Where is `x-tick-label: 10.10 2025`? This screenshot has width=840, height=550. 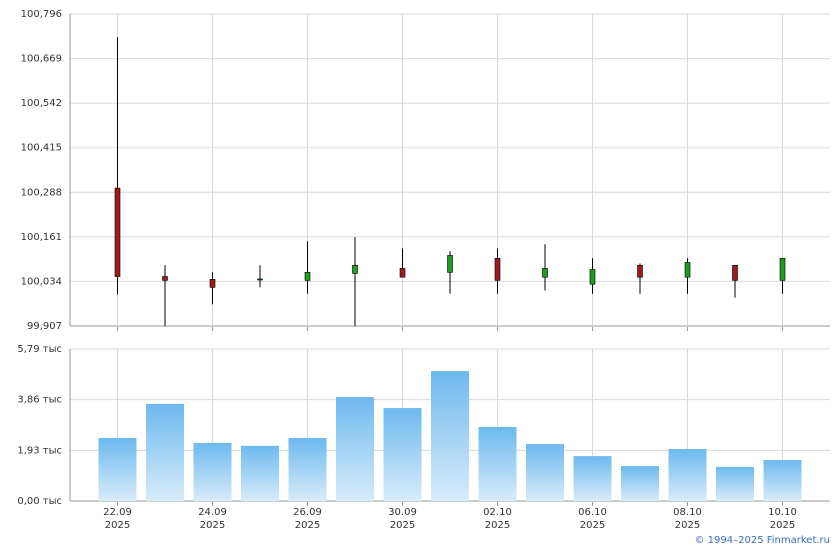 x-tick-label: 10.10 2025 is located at coordinates (782, 519).